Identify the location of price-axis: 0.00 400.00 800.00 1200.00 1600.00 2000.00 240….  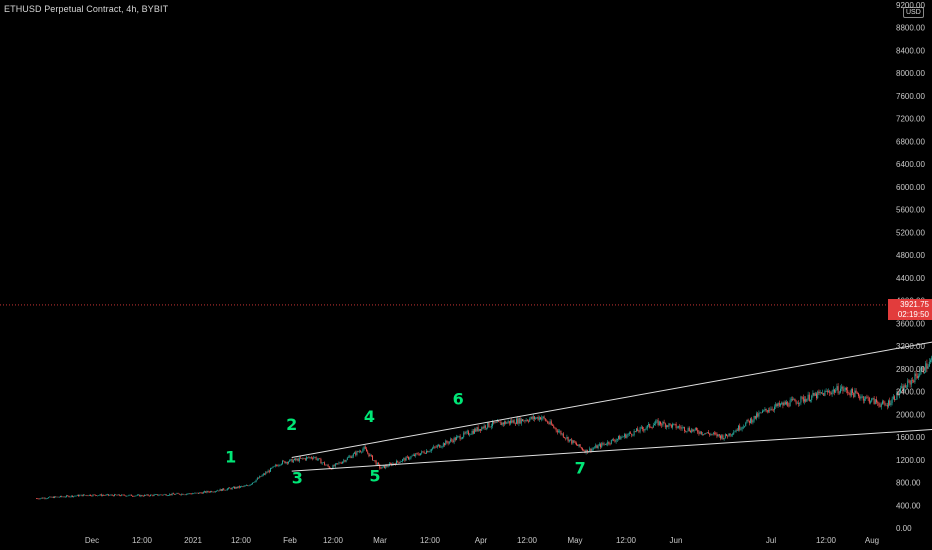
(910, 267).